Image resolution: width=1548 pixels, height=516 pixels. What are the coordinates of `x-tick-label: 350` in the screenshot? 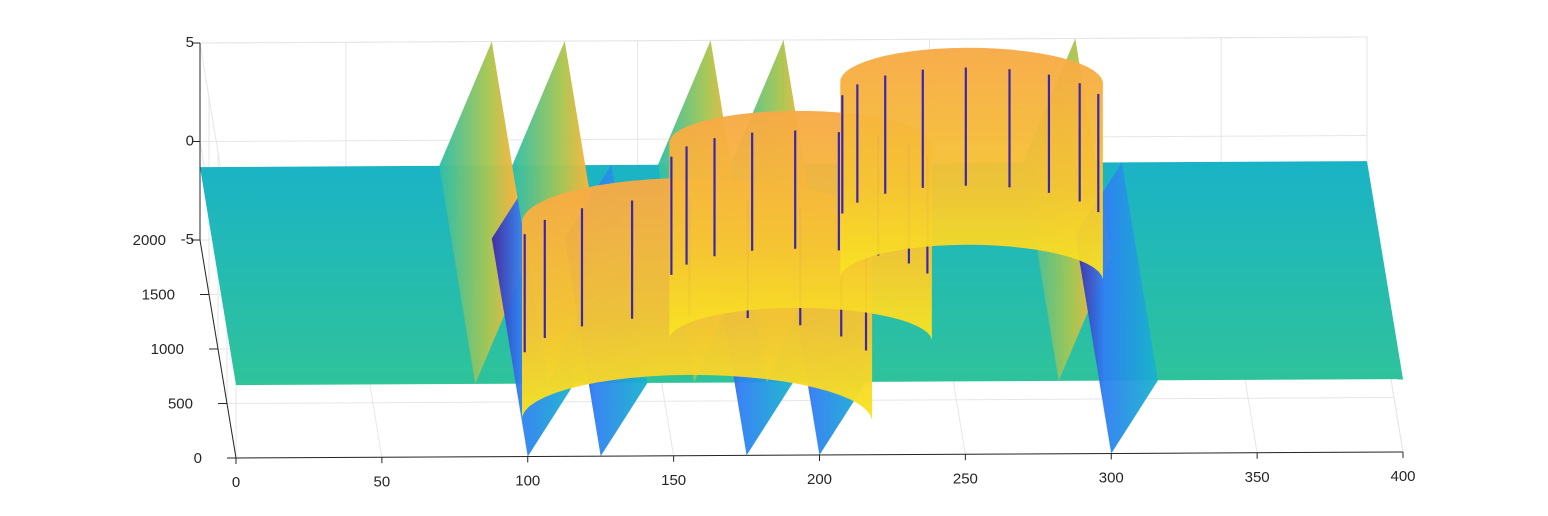 It's located at (1257, 477).